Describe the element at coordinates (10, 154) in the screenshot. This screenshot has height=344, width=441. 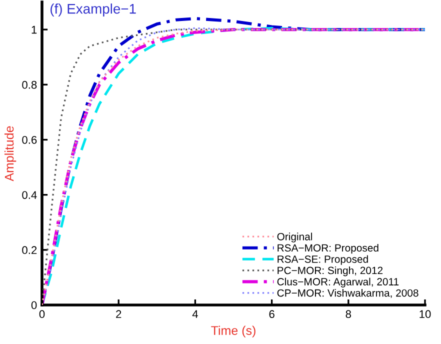
I see `y-axis-title: Amplitude` at that location.